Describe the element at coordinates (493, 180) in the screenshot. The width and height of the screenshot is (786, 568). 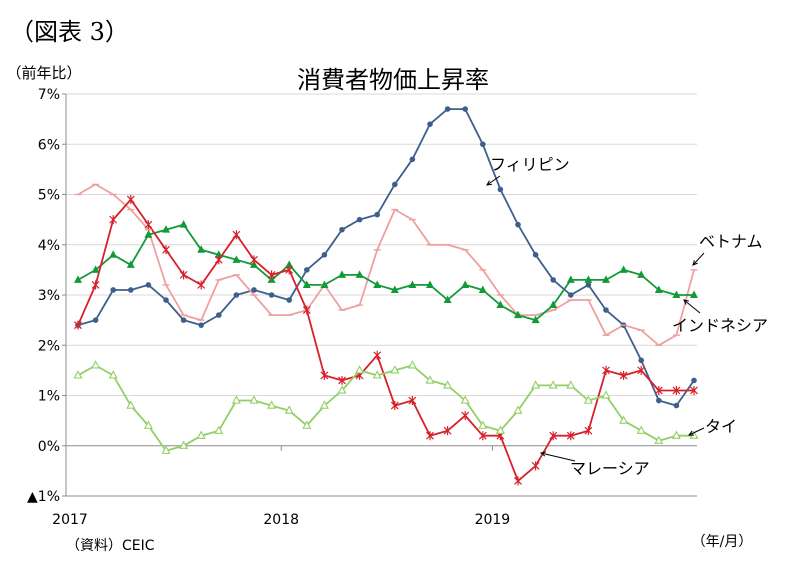
I see `label-arrow-philippines` at that location.